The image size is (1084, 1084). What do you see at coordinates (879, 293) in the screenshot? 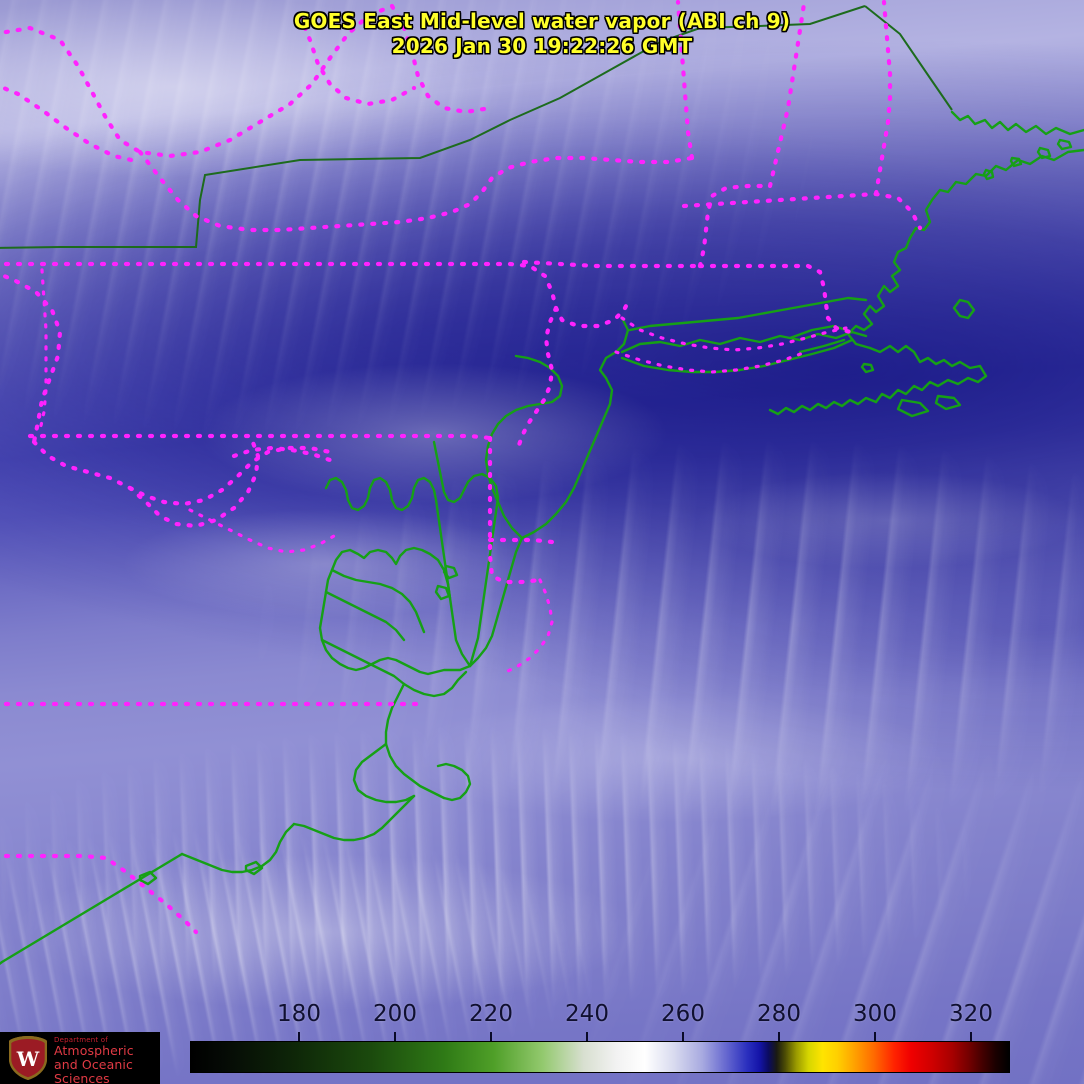
I see `new-england-coast` at bounding box center [879, 293].